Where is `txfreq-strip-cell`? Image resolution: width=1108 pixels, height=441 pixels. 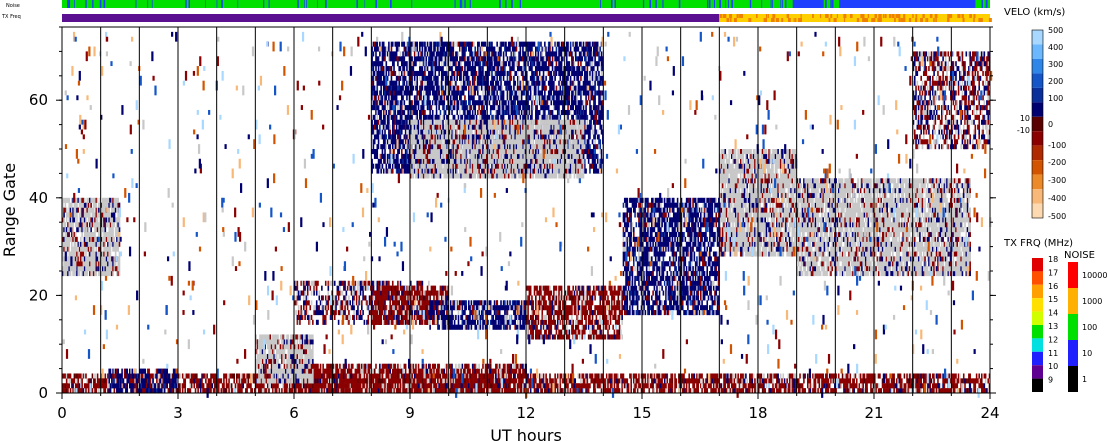 txfreq-strip-cell is located at coordinates (835, 20).